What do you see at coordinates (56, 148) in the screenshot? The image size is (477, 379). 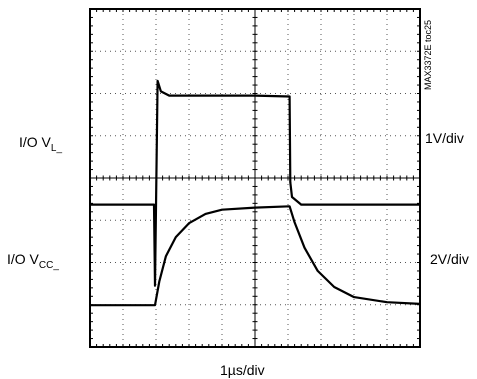 I see `channel1-label-sub: L_` at bounding box center [56, 148].